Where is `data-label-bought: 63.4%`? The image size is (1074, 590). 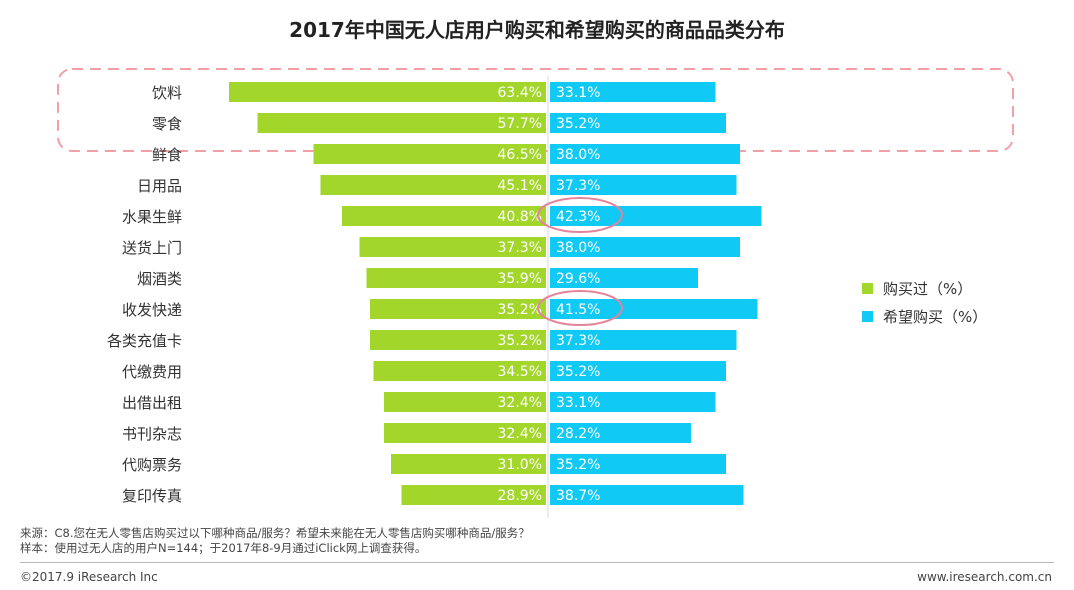
data-label-bought: 63.4% is located at coordinates (520, 93).